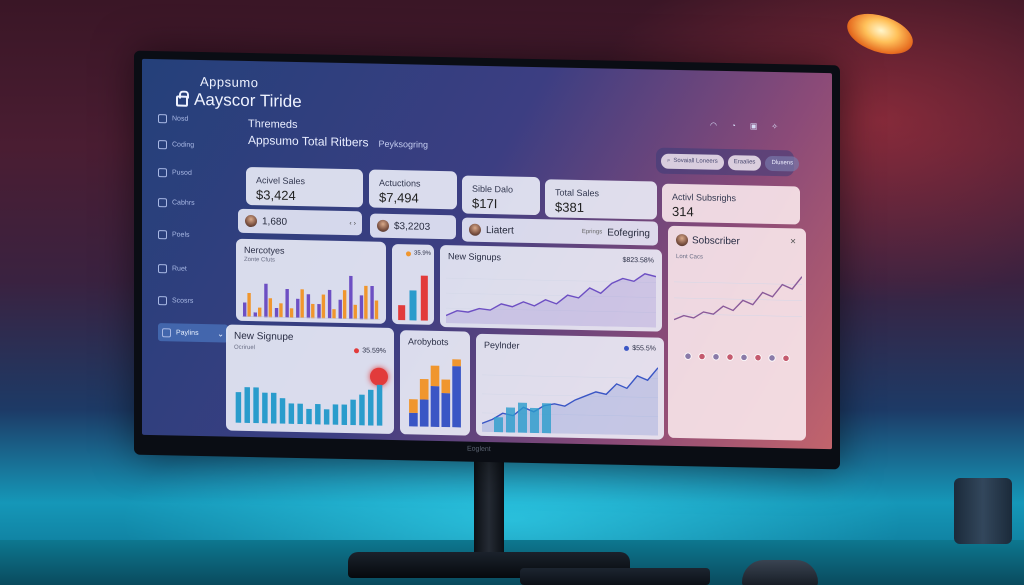  Describe the element at coordinates (428, 342) in the screenshot. I see `chart-title: Arobybots` at that location.